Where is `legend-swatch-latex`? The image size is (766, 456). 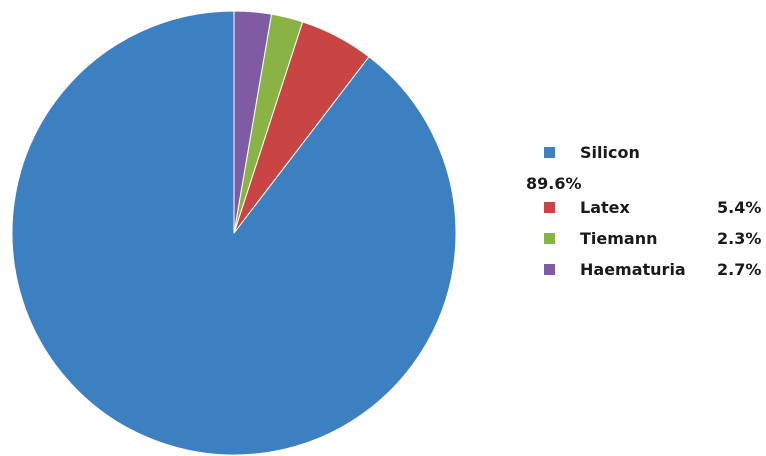 legend-swatch-latex is located at coordinates (549, 207).